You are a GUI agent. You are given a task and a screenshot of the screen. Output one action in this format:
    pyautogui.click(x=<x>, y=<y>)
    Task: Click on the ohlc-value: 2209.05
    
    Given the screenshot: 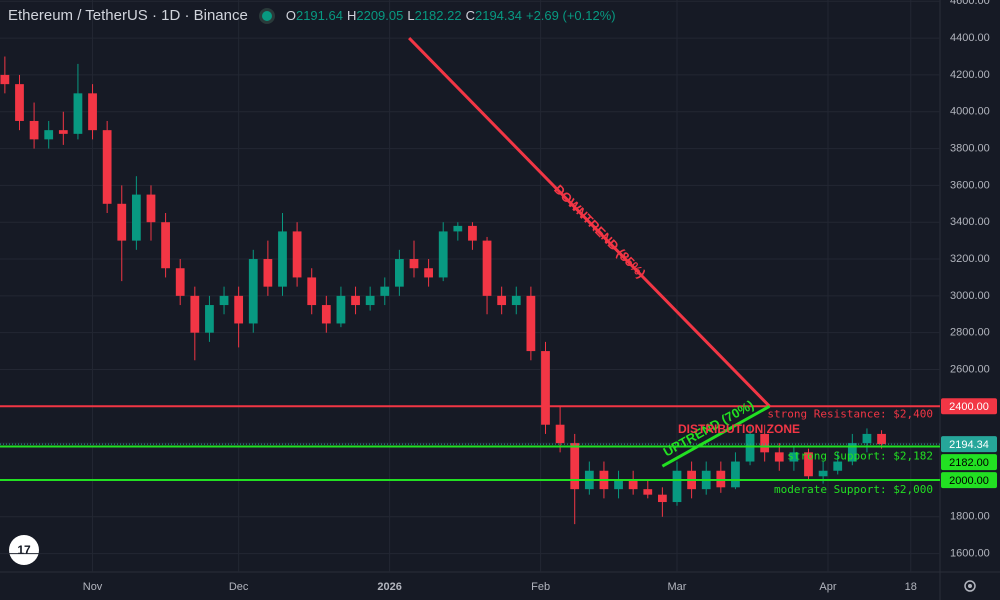 What is the action you would take?
    pyautogui.click(x=380, y=15)
    